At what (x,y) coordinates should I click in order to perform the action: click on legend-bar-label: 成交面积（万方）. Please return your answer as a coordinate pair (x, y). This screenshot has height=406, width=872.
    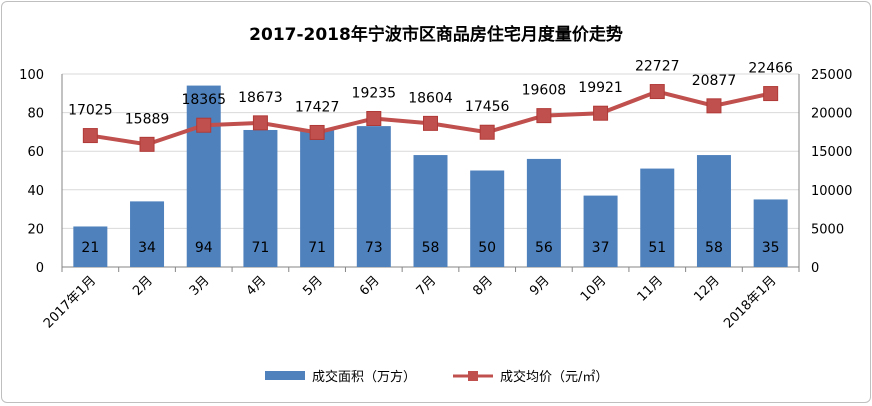
    Looking at the image, I should click on (364, 377).